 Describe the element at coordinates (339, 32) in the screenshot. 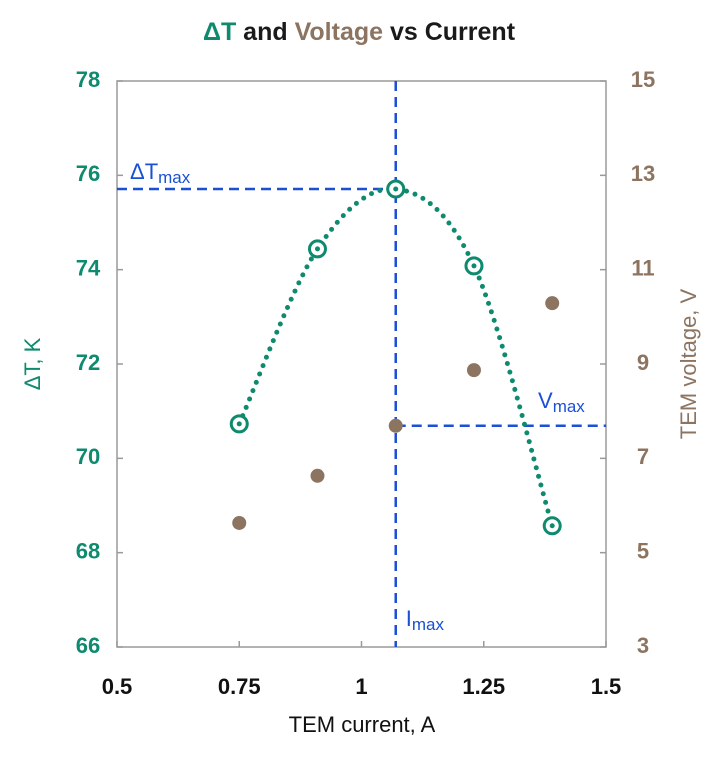

I see `title-part: Voltage` at that location.